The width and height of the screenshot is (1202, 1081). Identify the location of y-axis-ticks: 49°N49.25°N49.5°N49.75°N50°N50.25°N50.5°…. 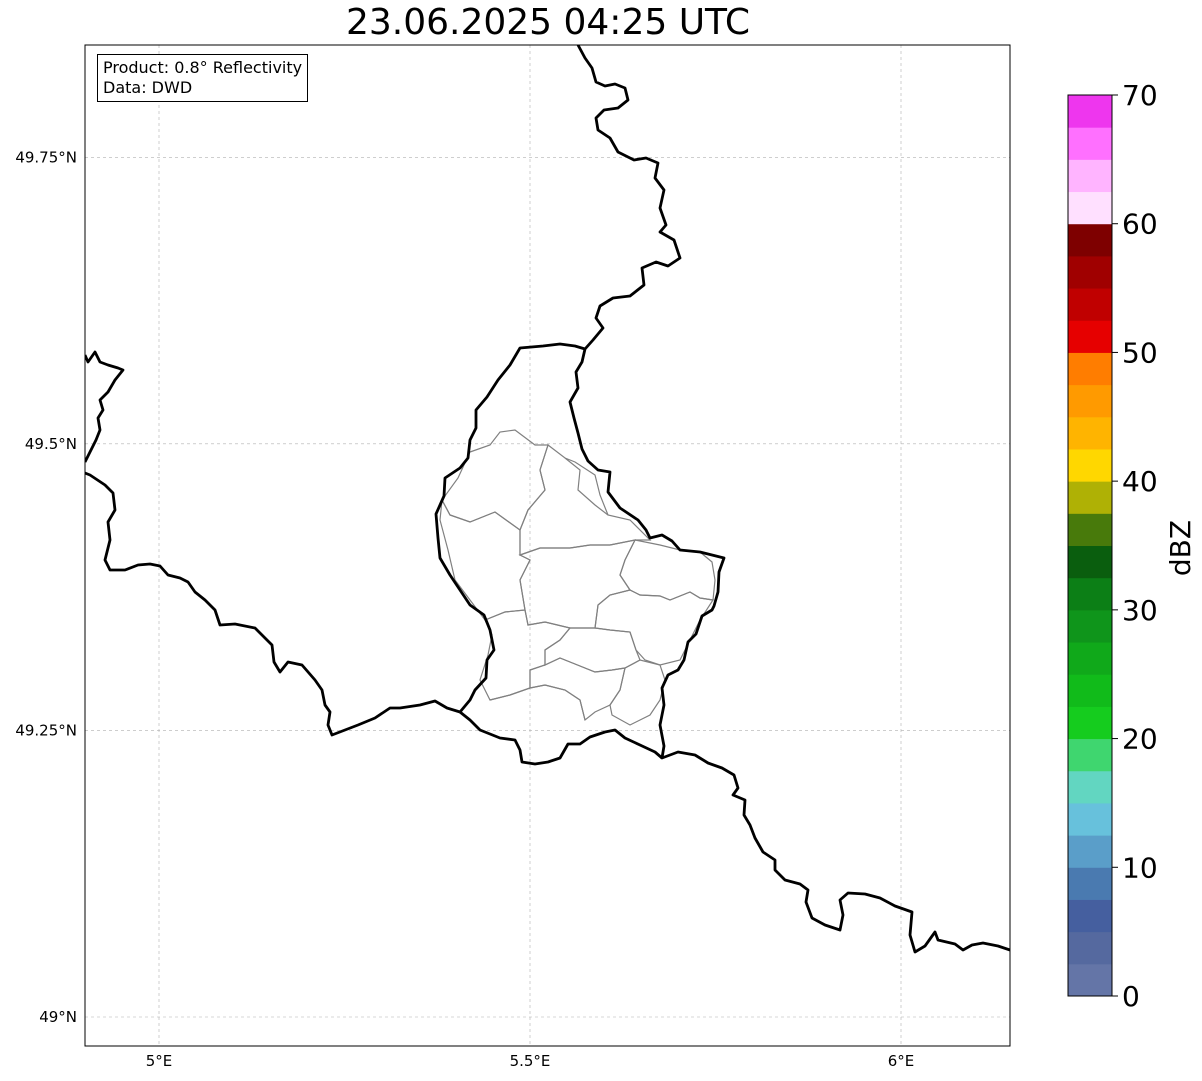
(46, 587).